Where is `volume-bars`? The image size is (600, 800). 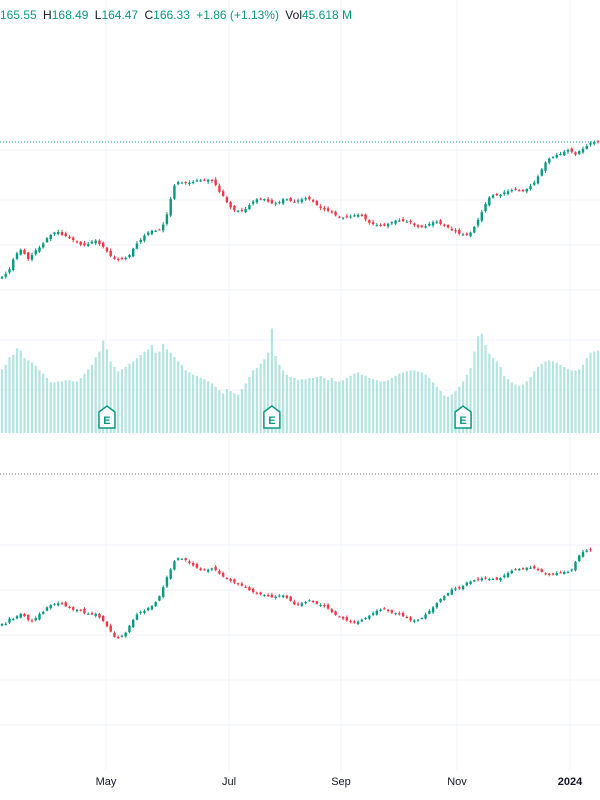
volume-bars is located at coordinates (300, 380).